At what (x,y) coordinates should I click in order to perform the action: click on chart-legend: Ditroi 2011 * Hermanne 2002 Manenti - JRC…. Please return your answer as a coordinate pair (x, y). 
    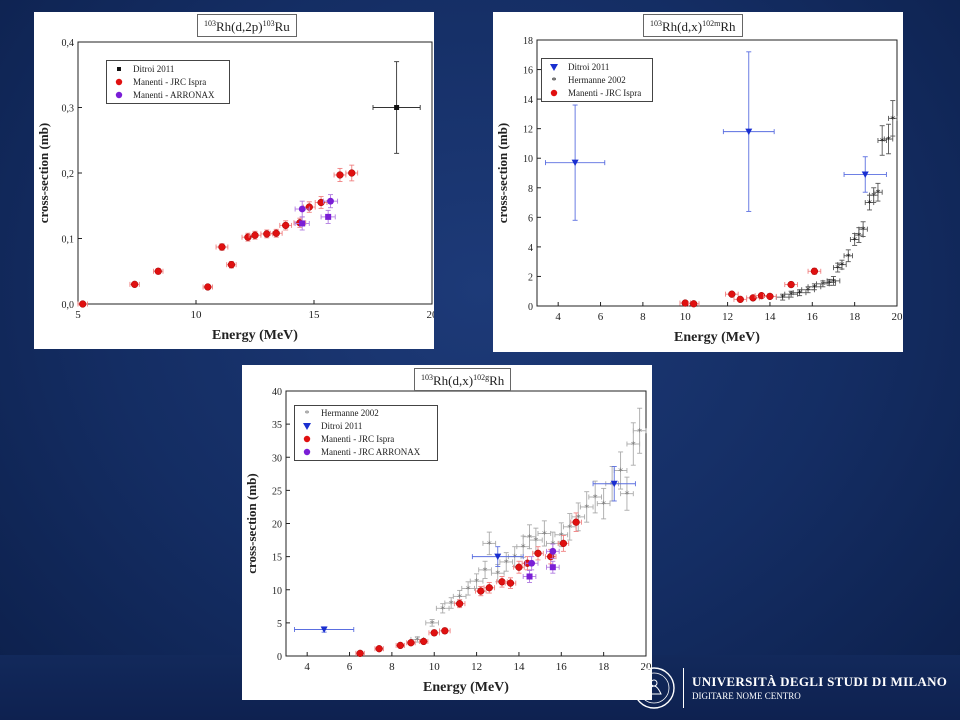
    Looking at the image, I should click on (597, 80).